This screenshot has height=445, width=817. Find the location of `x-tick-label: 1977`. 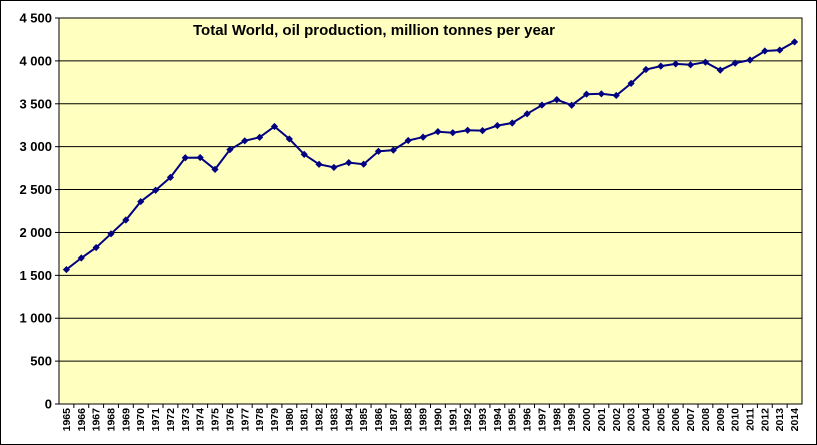

x-tick-label: 1977 is located at coordinates (245, 420).